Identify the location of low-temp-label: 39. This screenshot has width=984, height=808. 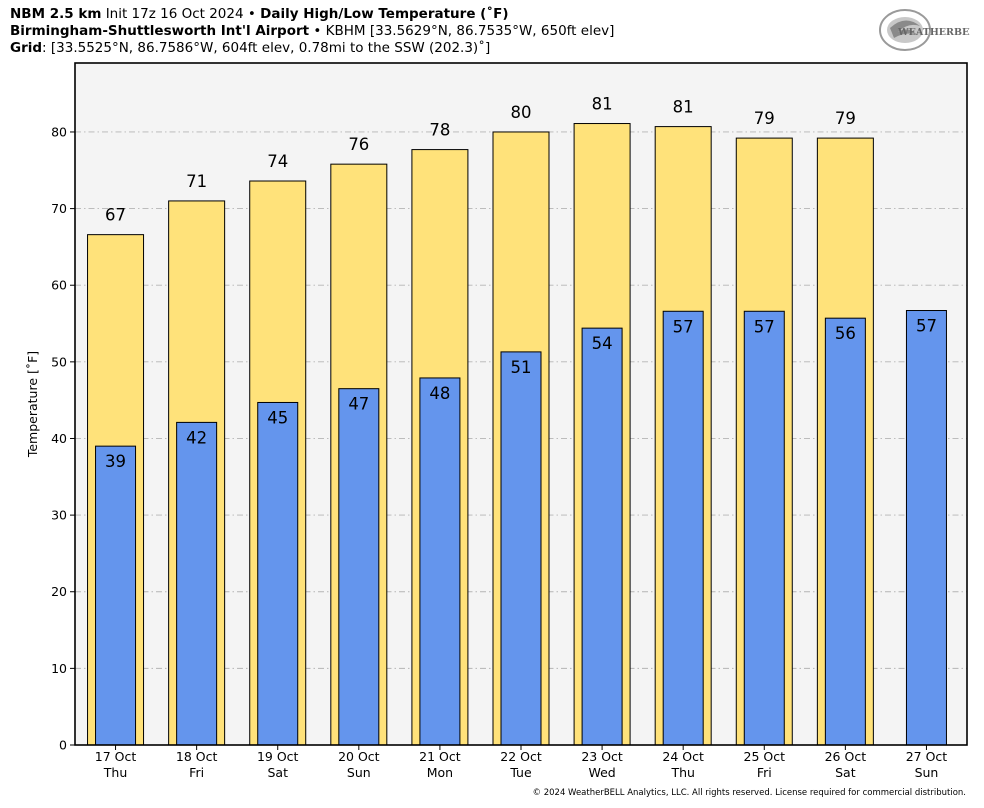
(115, 461).